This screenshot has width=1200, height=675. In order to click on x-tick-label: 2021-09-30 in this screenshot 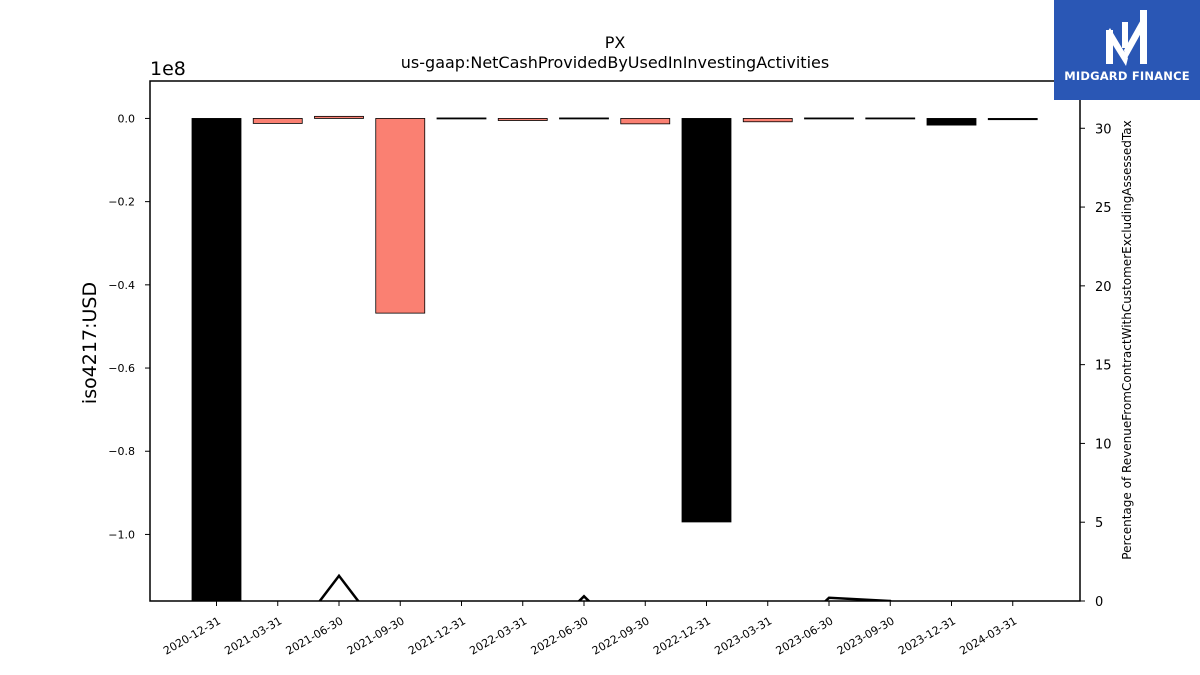, I will do `click(376, 635)`.